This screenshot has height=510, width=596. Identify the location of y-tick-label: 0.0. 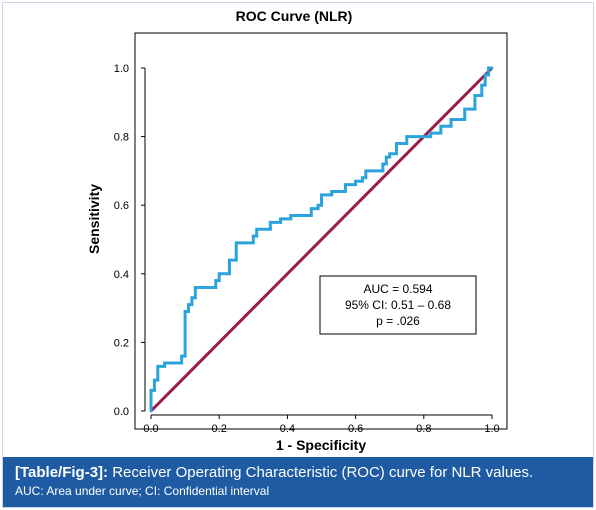
(121, 412).